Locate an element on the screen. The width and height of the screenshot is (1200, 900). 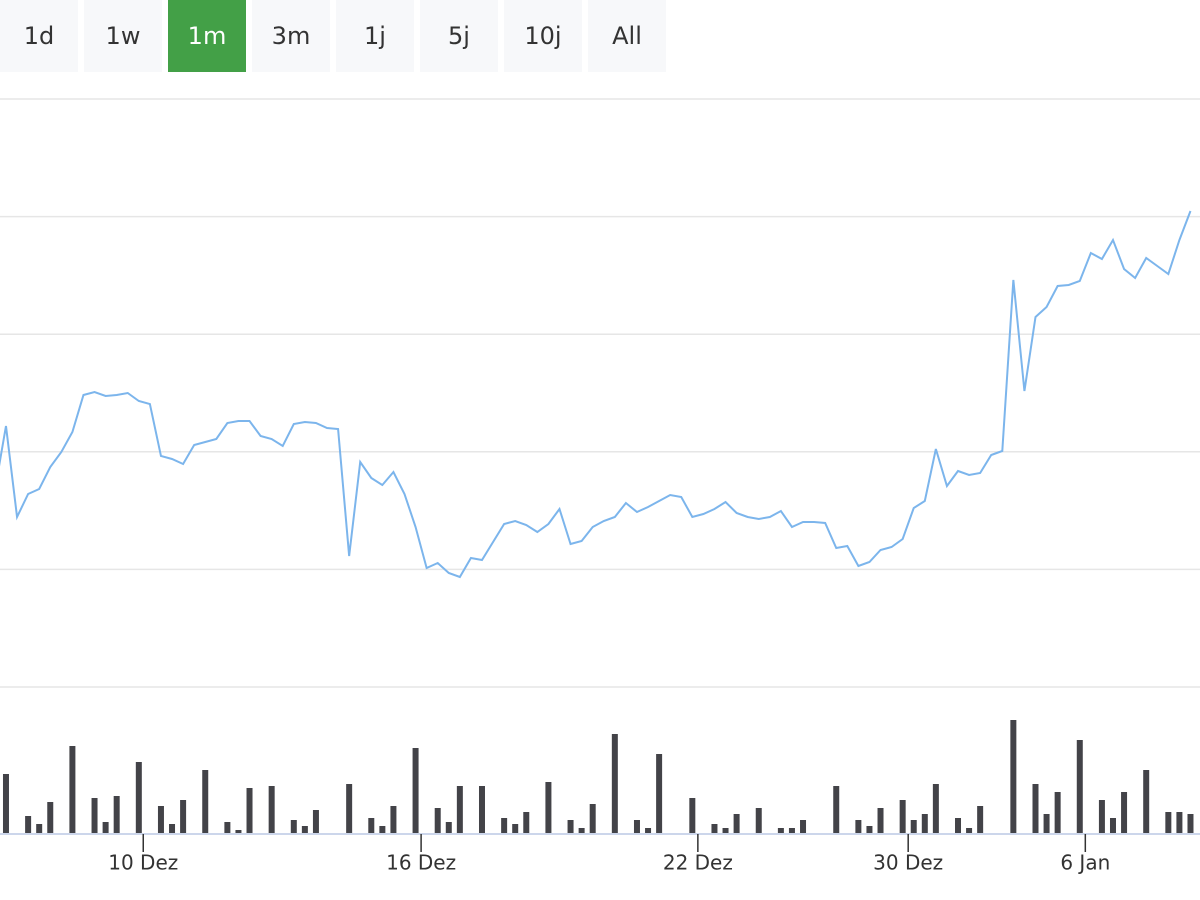
range-button: 1d is located at coordinates (39, 36).